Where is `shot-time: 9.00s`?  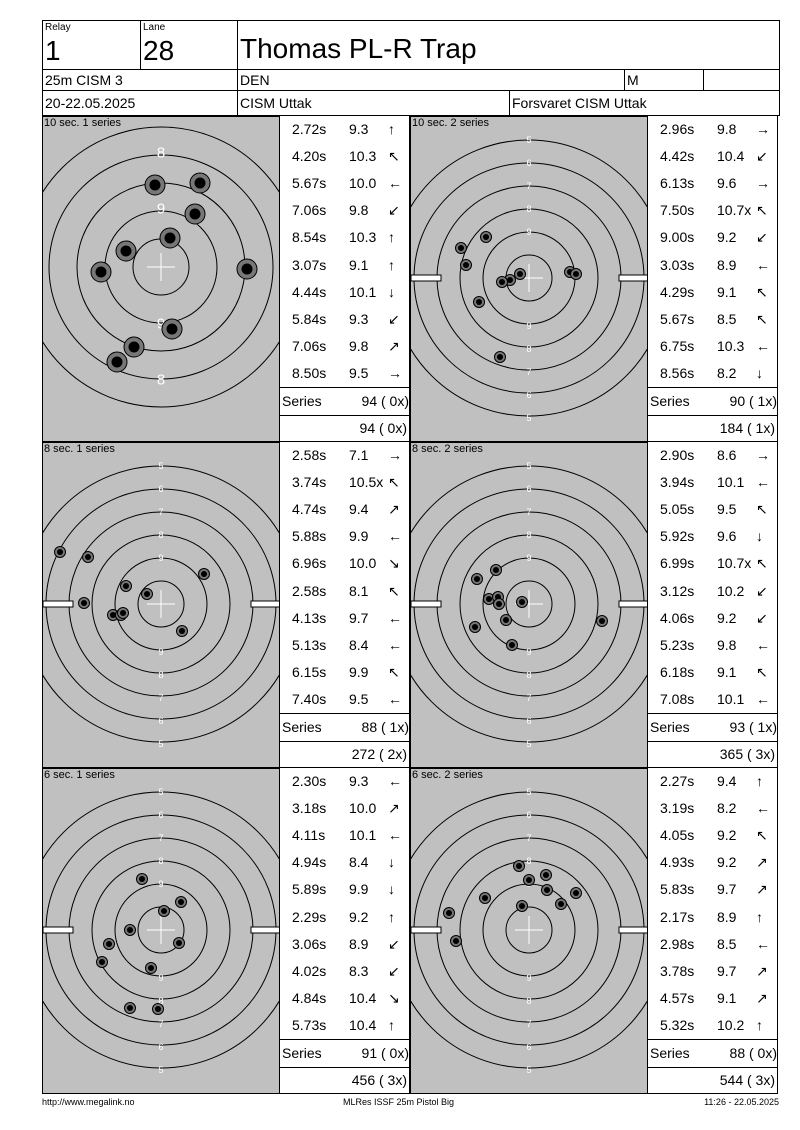
shot-time: 9.00s is located at coordinates (677, 237).